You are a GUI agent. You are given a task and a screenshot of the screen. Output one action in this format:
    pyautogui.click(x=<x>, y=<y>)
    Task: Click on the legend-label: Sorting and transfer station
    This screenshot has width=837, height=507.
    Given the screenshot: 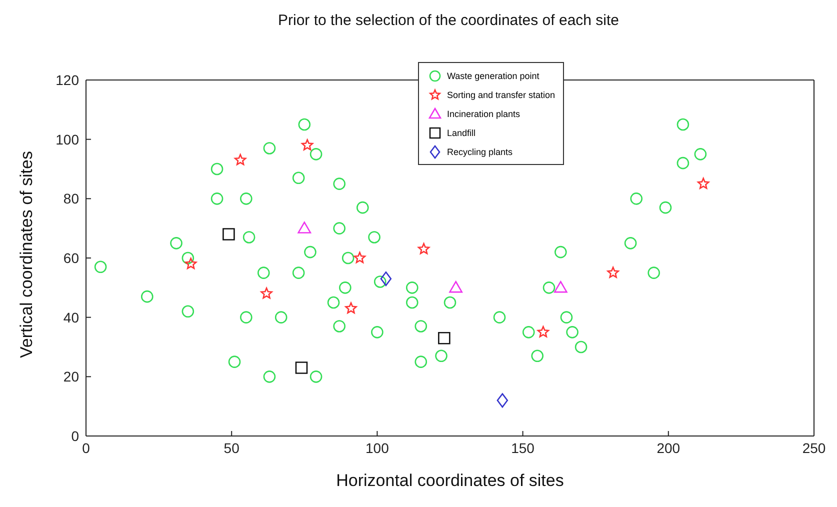 What is the action you would take?
    pyautogui.click(x=501, y=95)
    